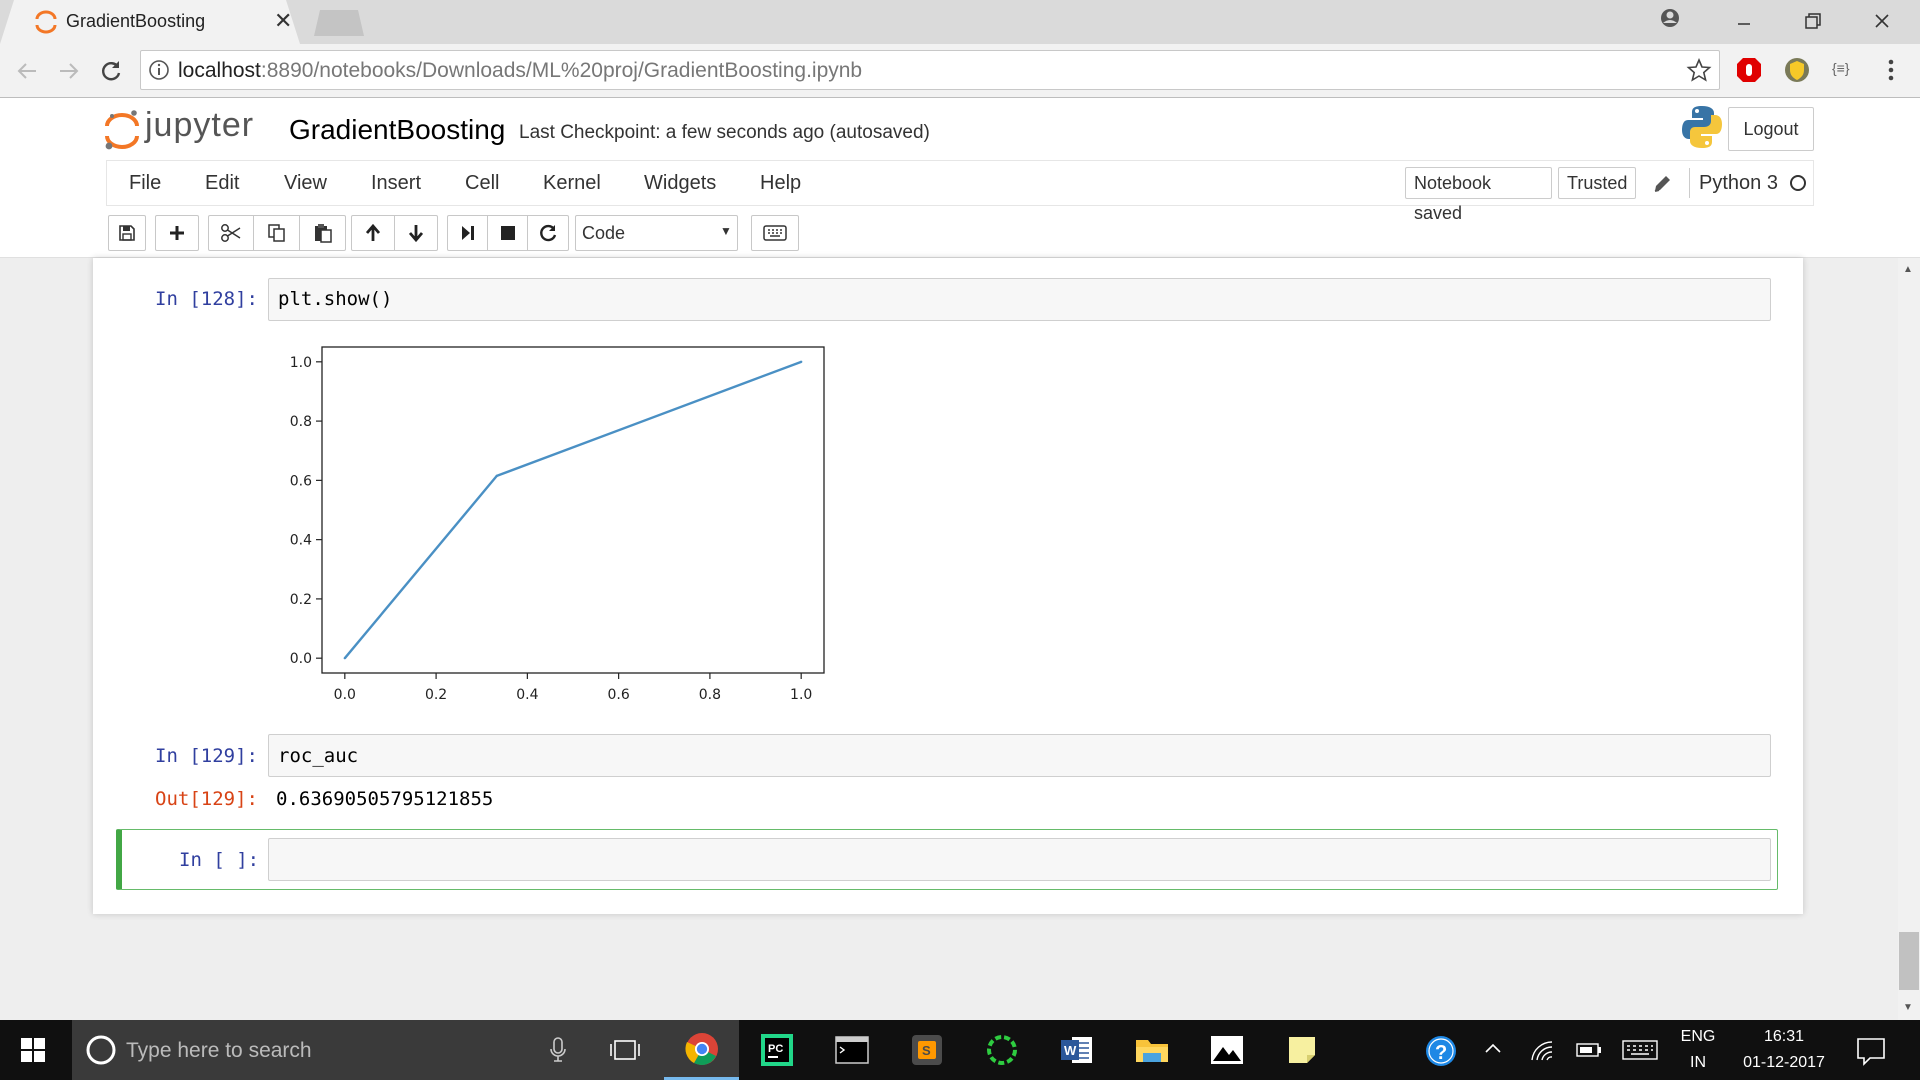 This screenshot has width=1920, height=1080. I want to click on clock: 16:31 01-12-2017, so click(1784, 1050).